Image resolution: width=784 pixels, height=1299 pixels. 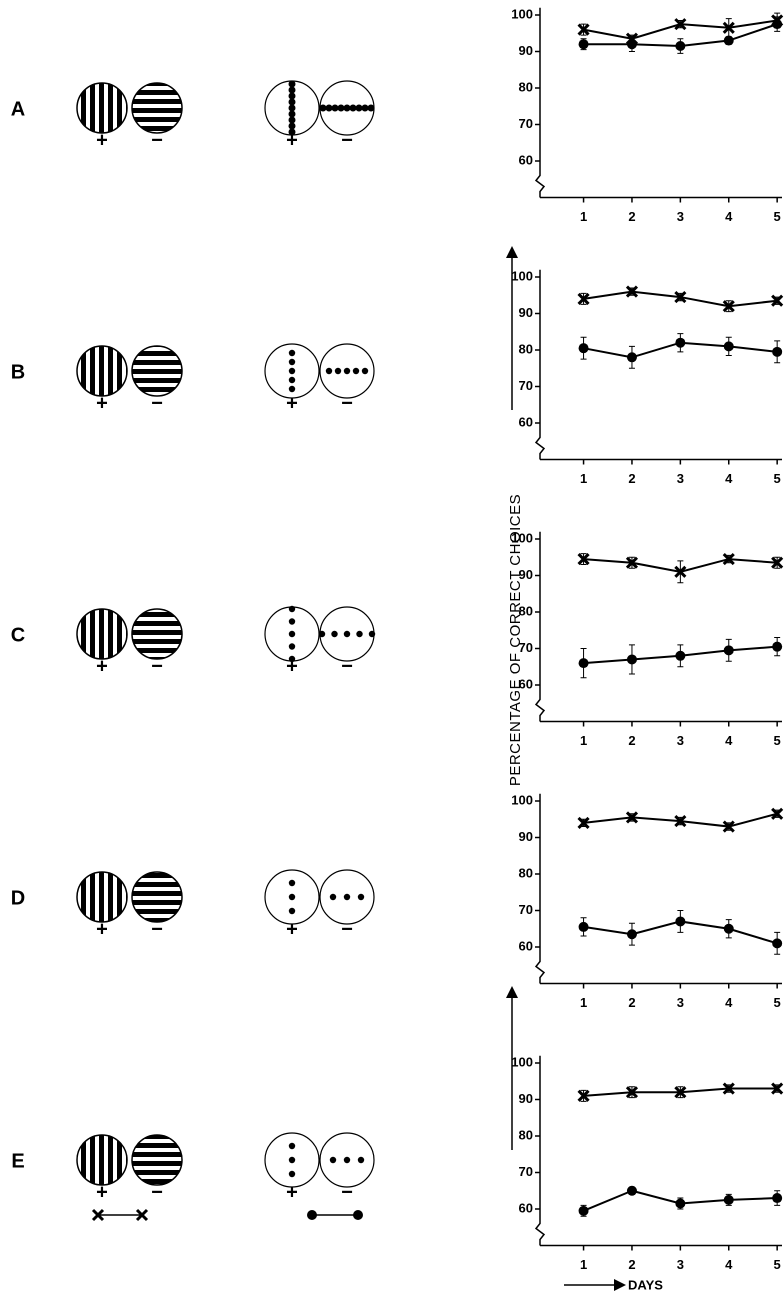 What do you see at coordinates (18, 635) in the screenshot?
I see `panel-label: C` at bounding box center [18, 635].